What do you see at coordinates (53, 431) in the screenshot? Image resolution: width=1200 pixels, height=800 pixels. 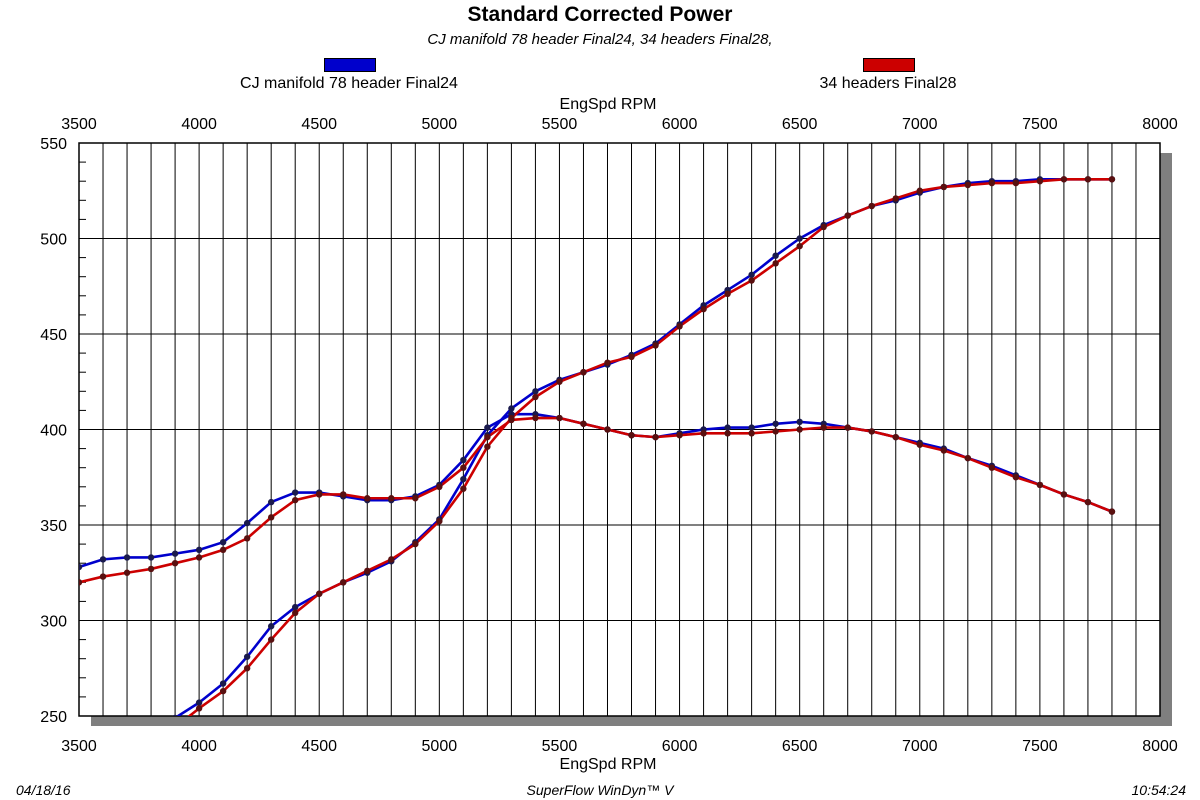 I see `y-tick-label: 400` at bounding box center [53, 431].